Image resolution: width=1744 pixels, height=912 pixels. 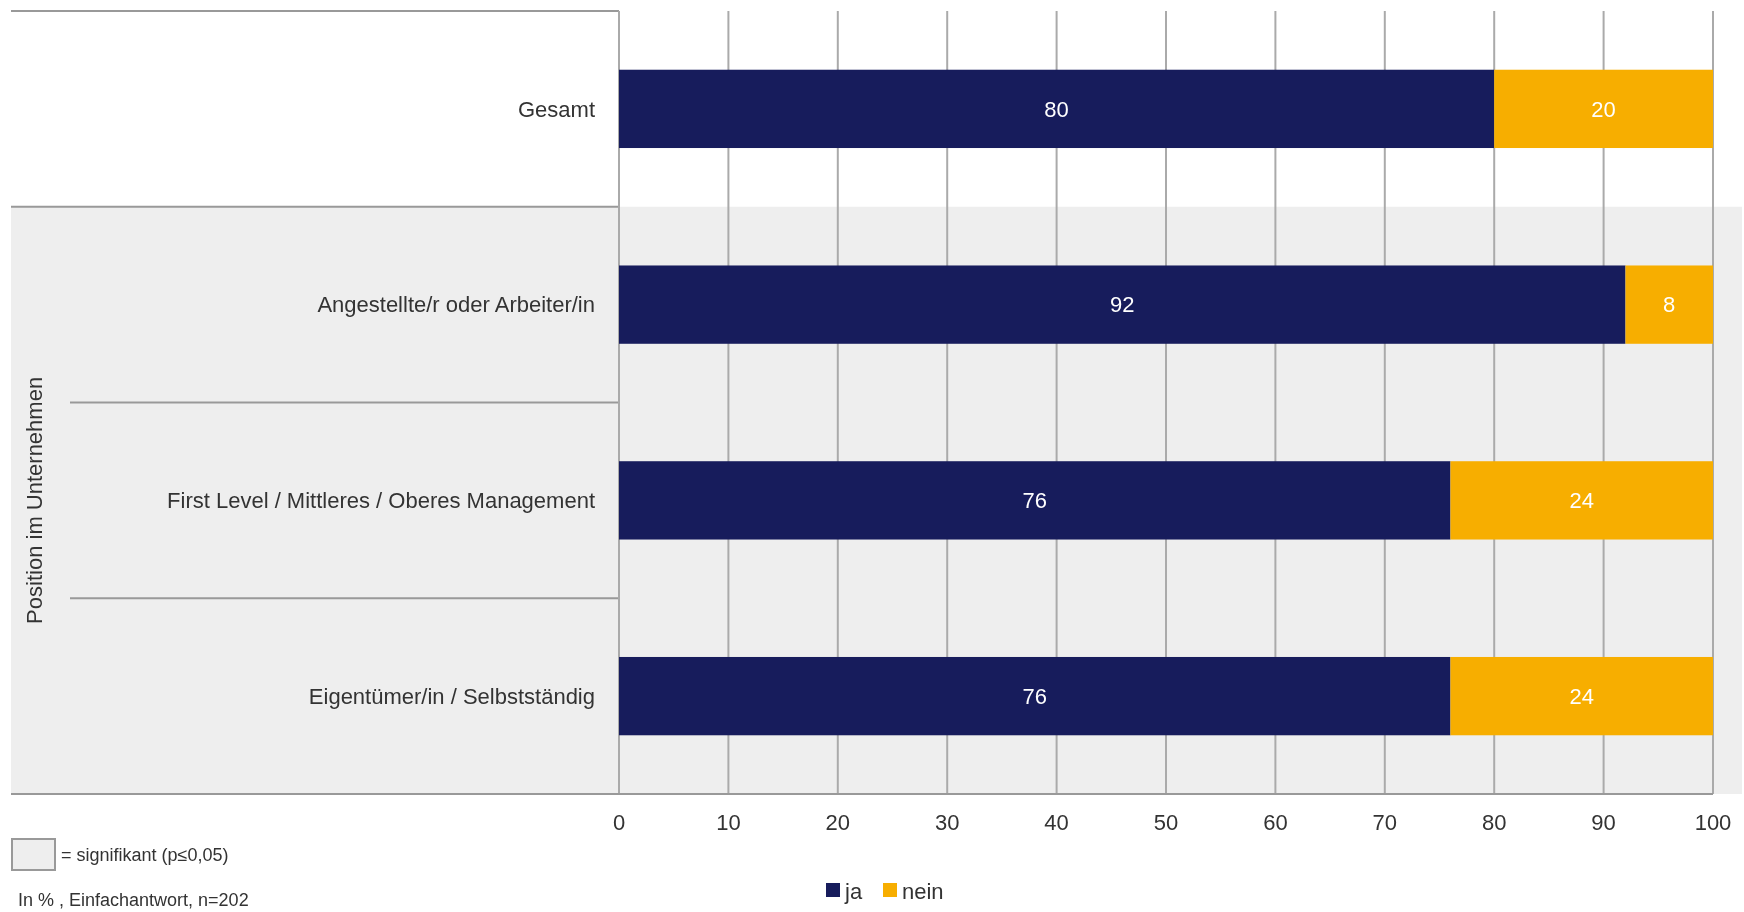 What do you see at coordinates (451, 696) in the screenshot?
I see `y-tick-label: Eigentümer/in / Selbstständig` at bounding box center [451, 696].